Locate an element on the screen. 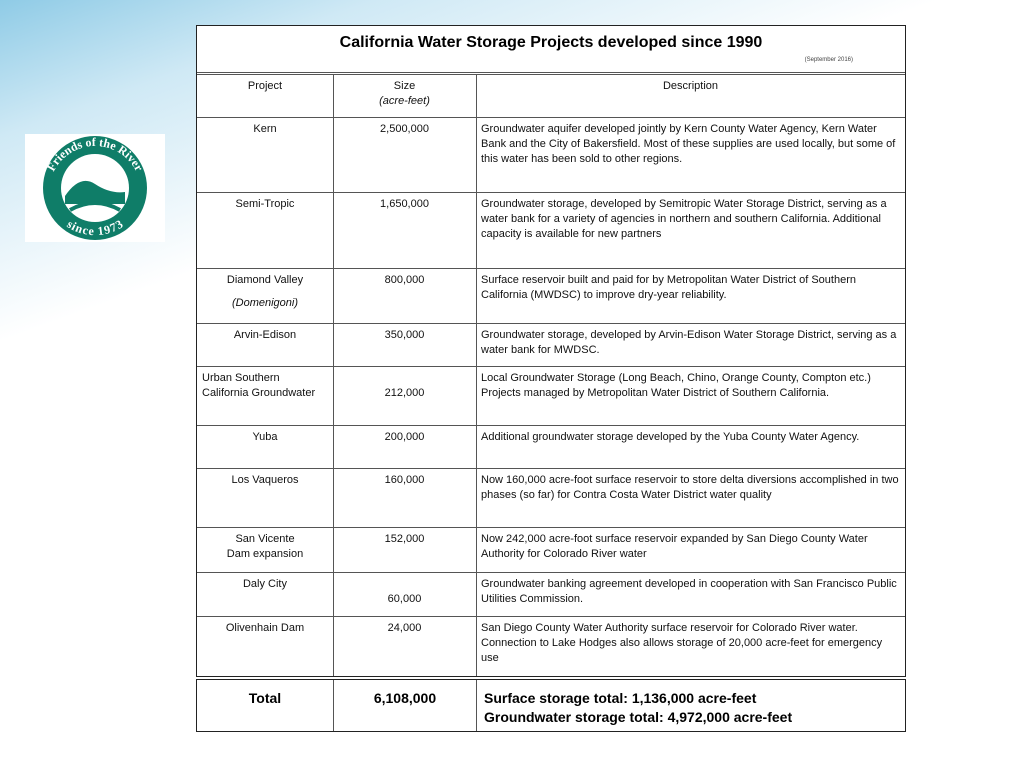 This screenshot has width=1024, height=768. size: 2,500,000 is located at coordinates (404, 129).